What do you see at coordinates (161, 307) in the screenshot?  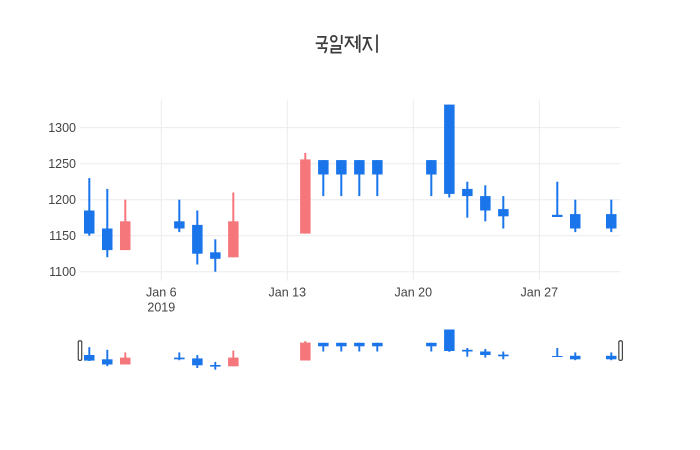 I see `svg-text: 2019` at bounding box center [161, 307].